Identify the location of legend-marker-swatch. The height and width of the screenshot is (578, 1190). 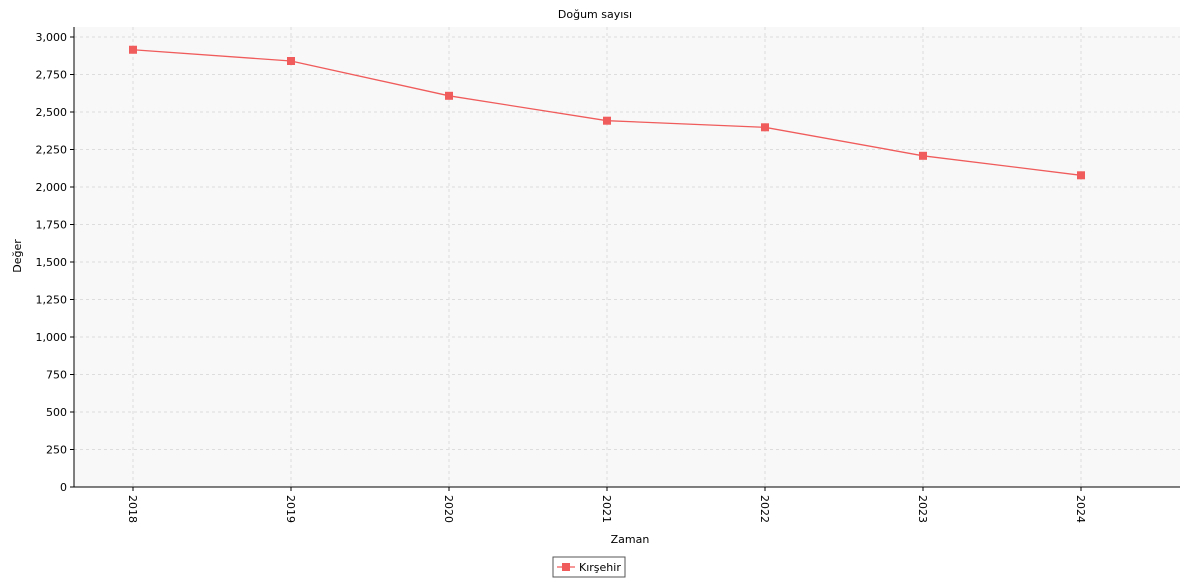
(566, 567).